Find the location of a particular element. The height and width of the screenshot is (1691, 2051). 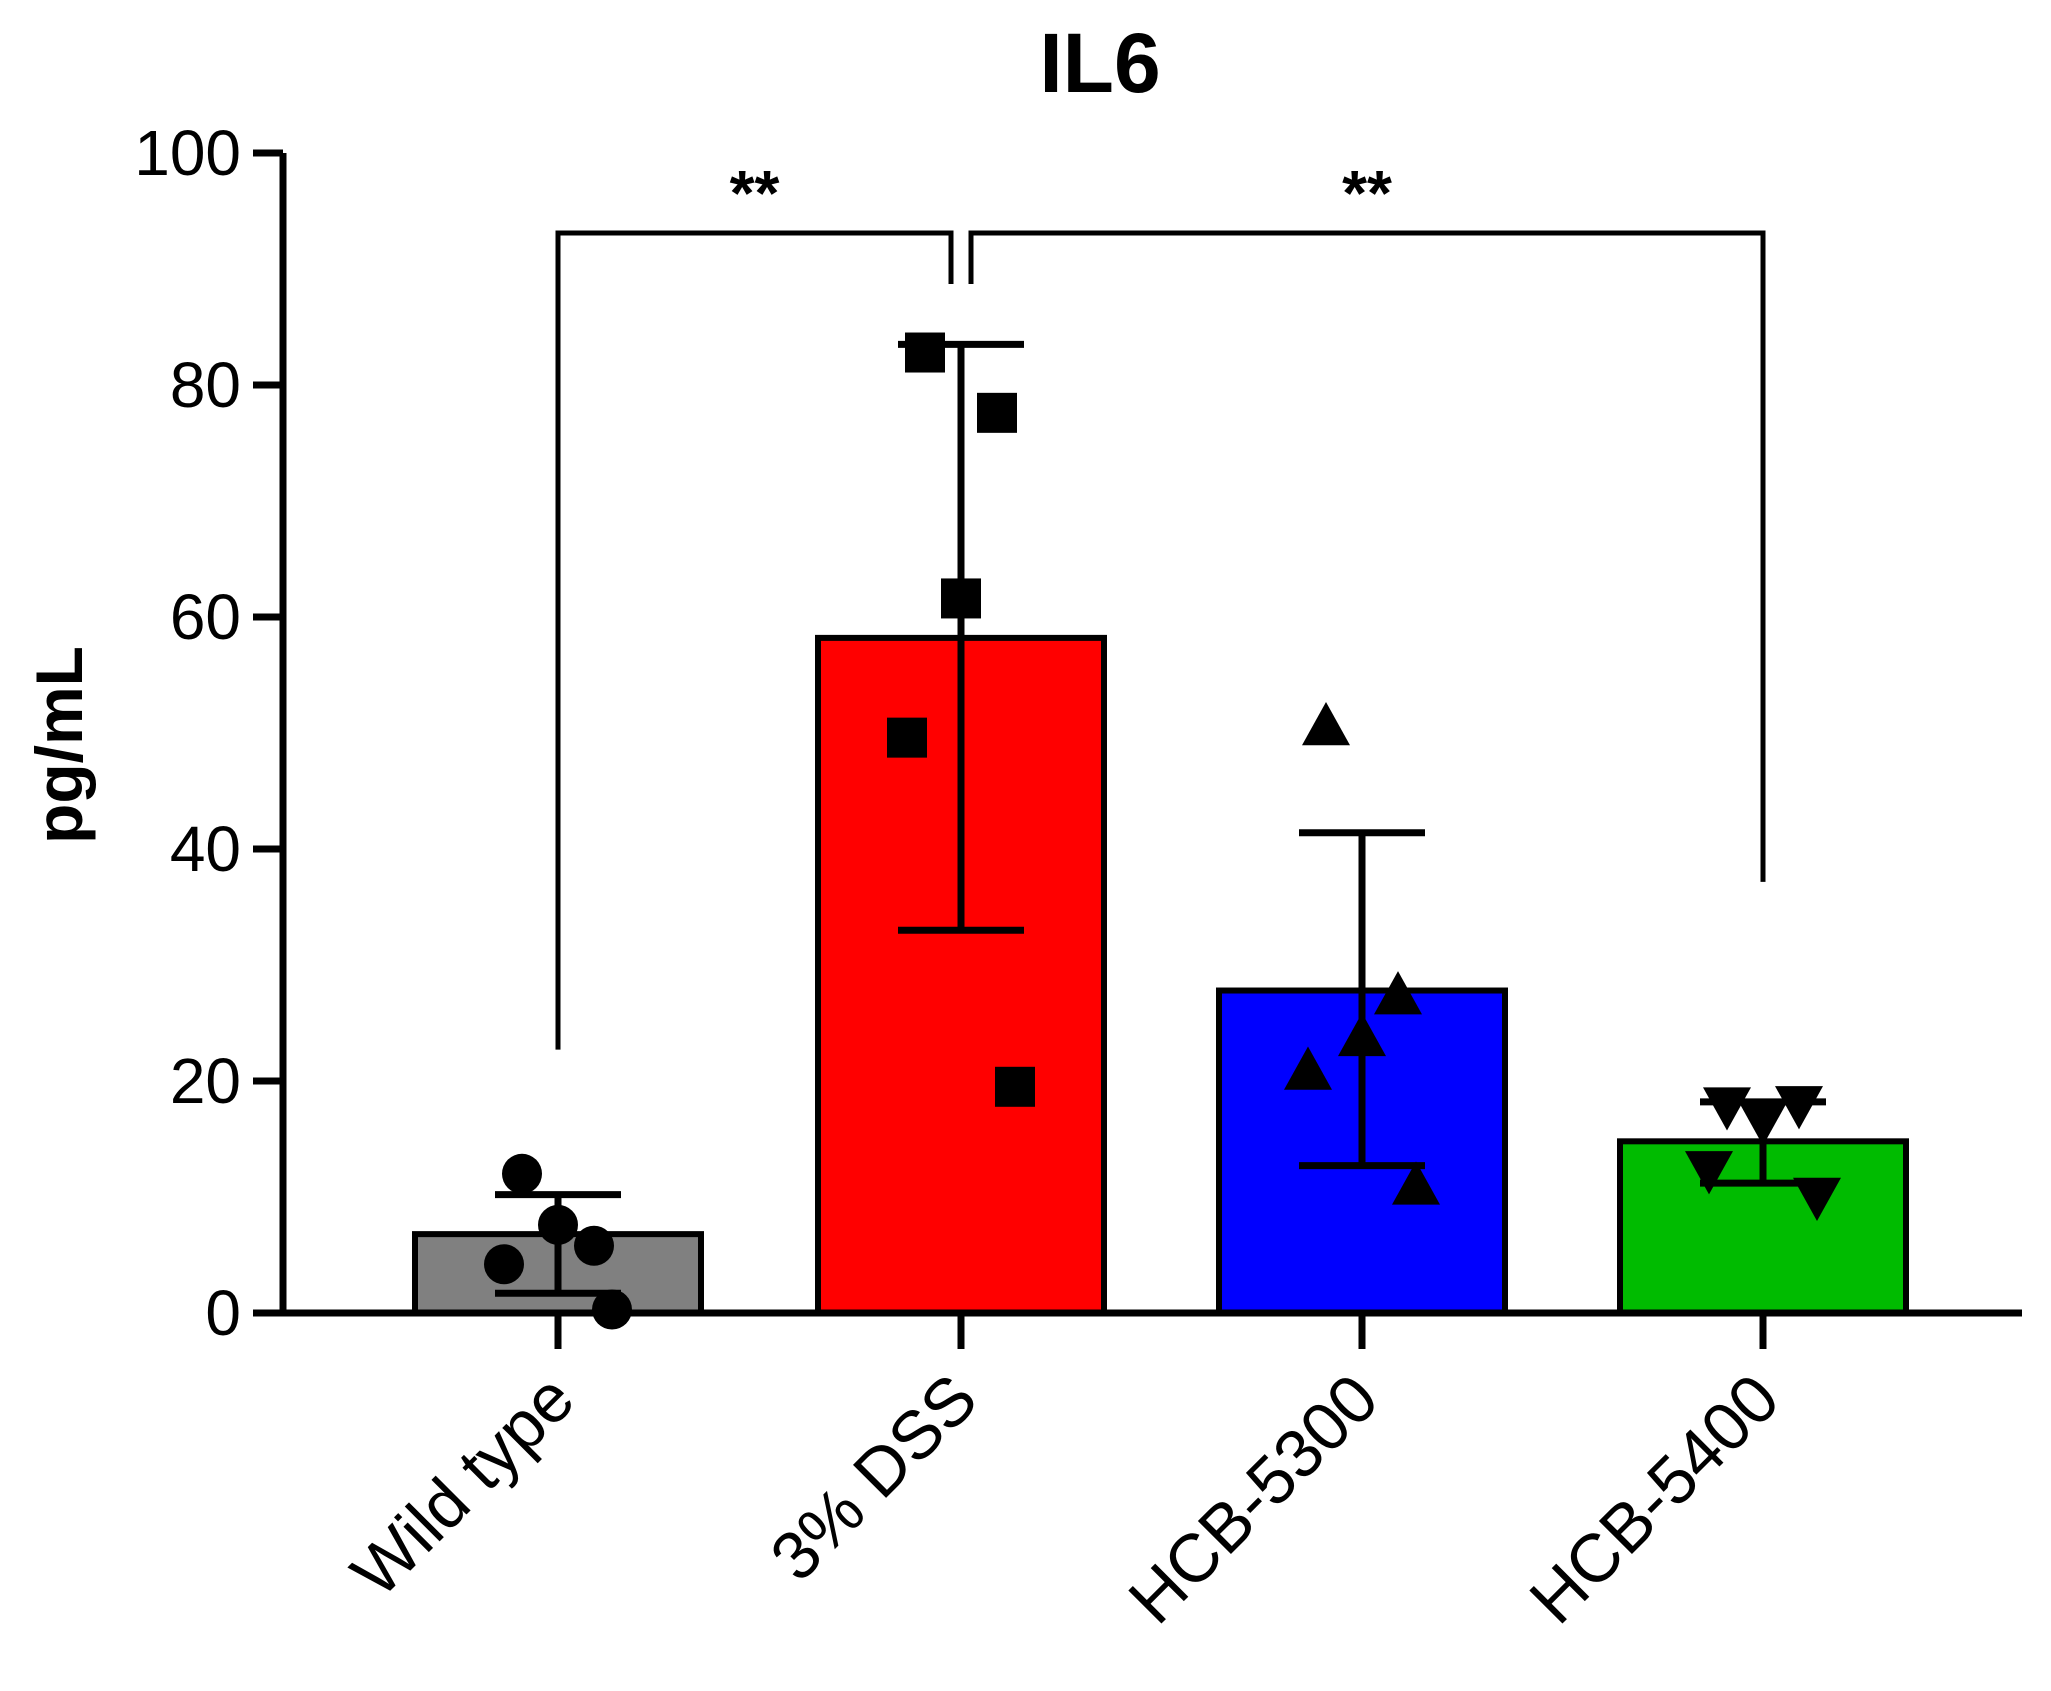

chart-title: IL6 is located at coordinates (1099, 63).